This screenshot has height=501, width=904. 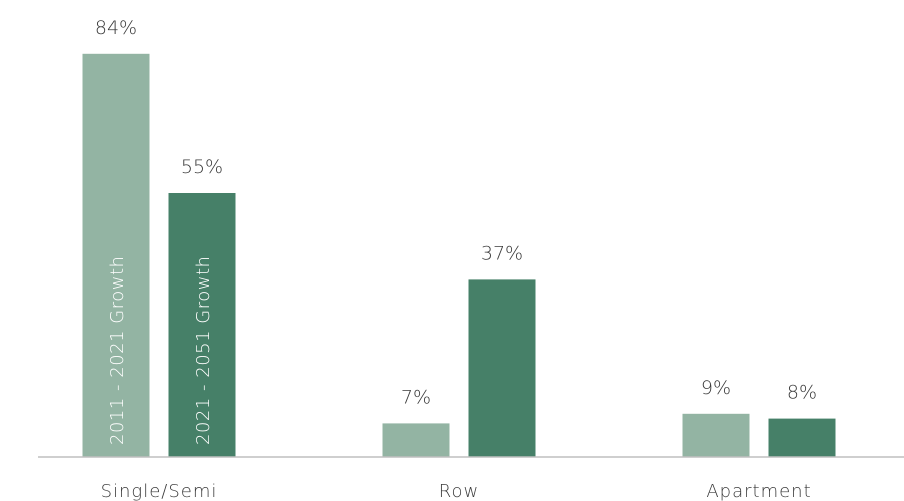 I want to click on data-label: 8%, so click(x=802, y=393).